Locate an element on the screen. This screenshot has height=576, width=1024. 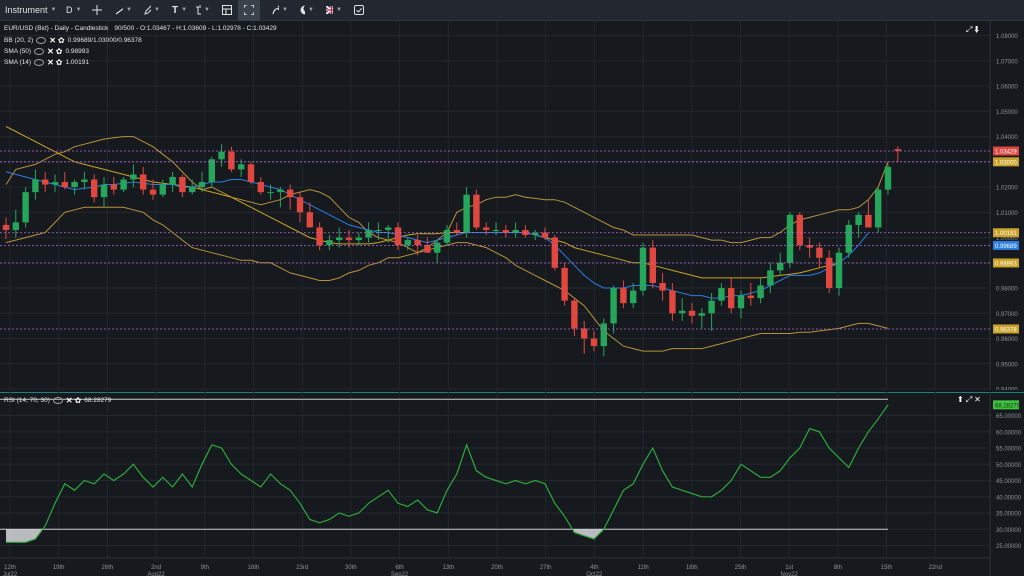
date-tick-label: 16th is located at coordinates (254, 568).